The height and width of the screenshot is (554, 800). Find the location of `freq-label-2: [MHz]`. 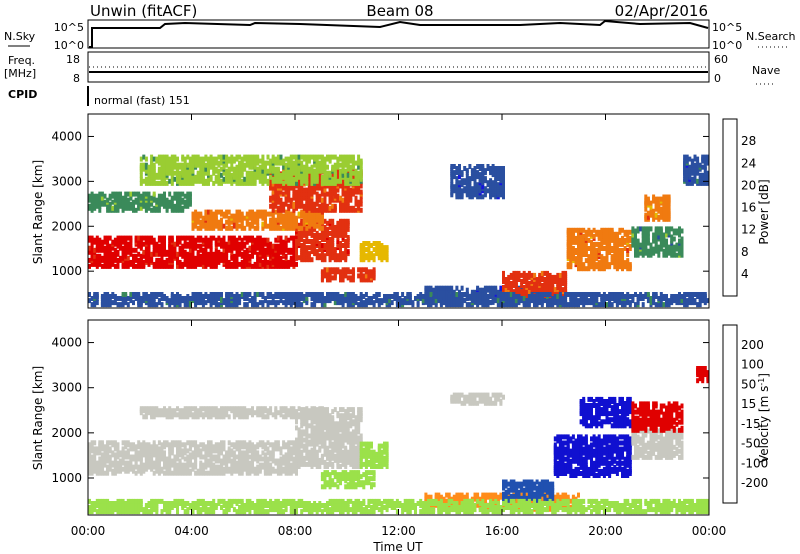

freq-label-2: [MHz] is located at coordinates (20, 73).